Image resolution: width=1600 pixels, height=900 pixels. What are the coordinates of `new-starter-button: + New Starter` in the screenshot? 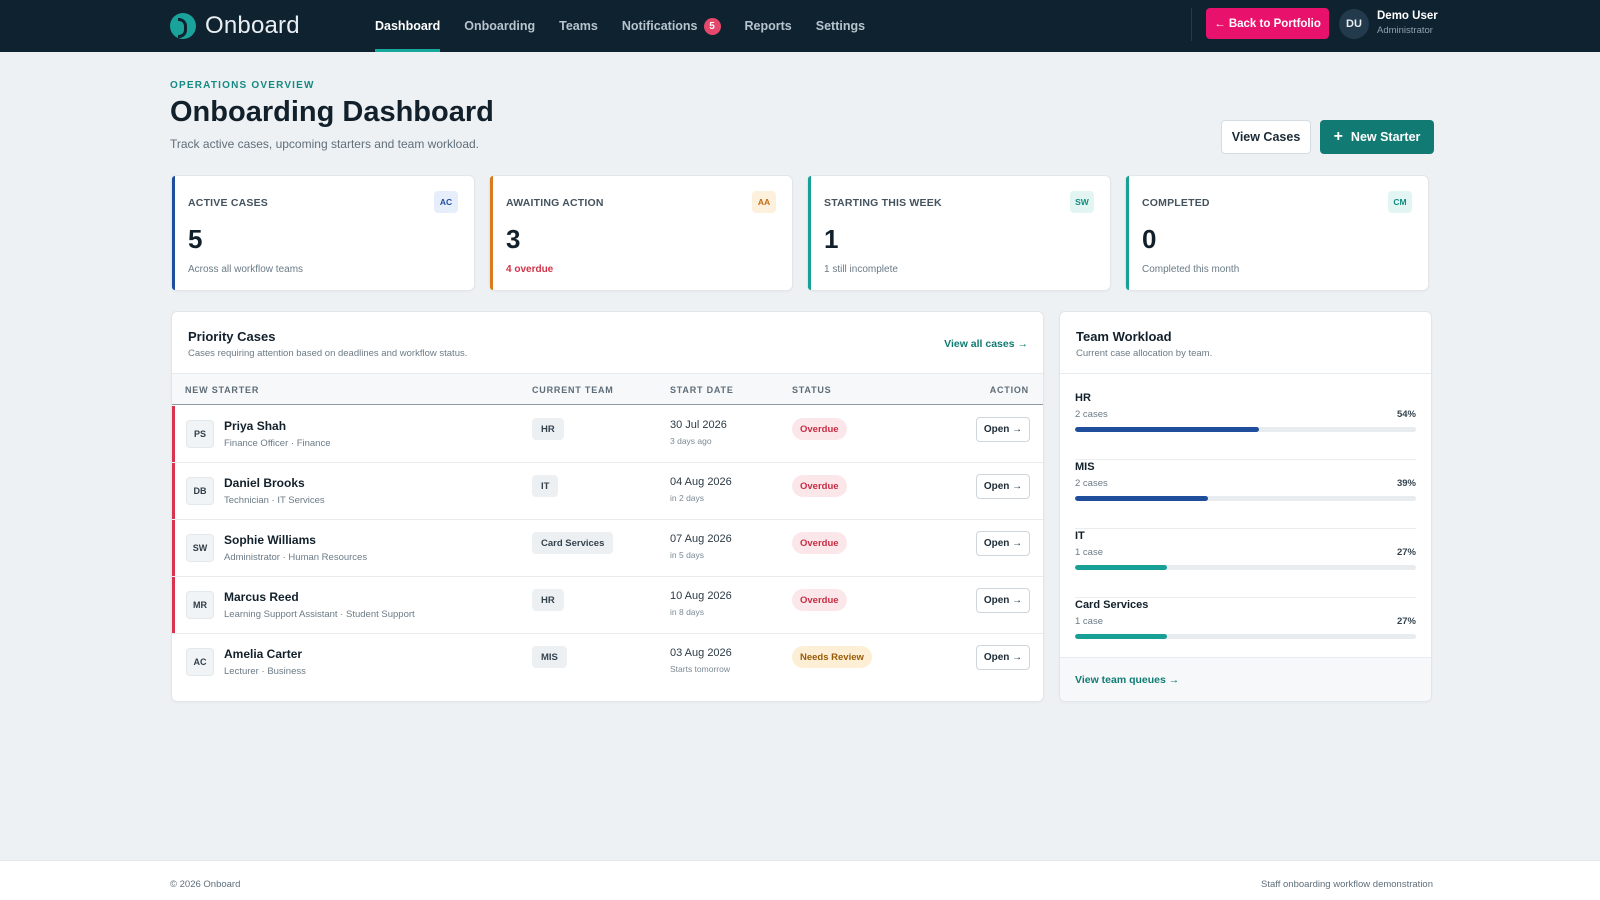 It's located at (1377, 137).